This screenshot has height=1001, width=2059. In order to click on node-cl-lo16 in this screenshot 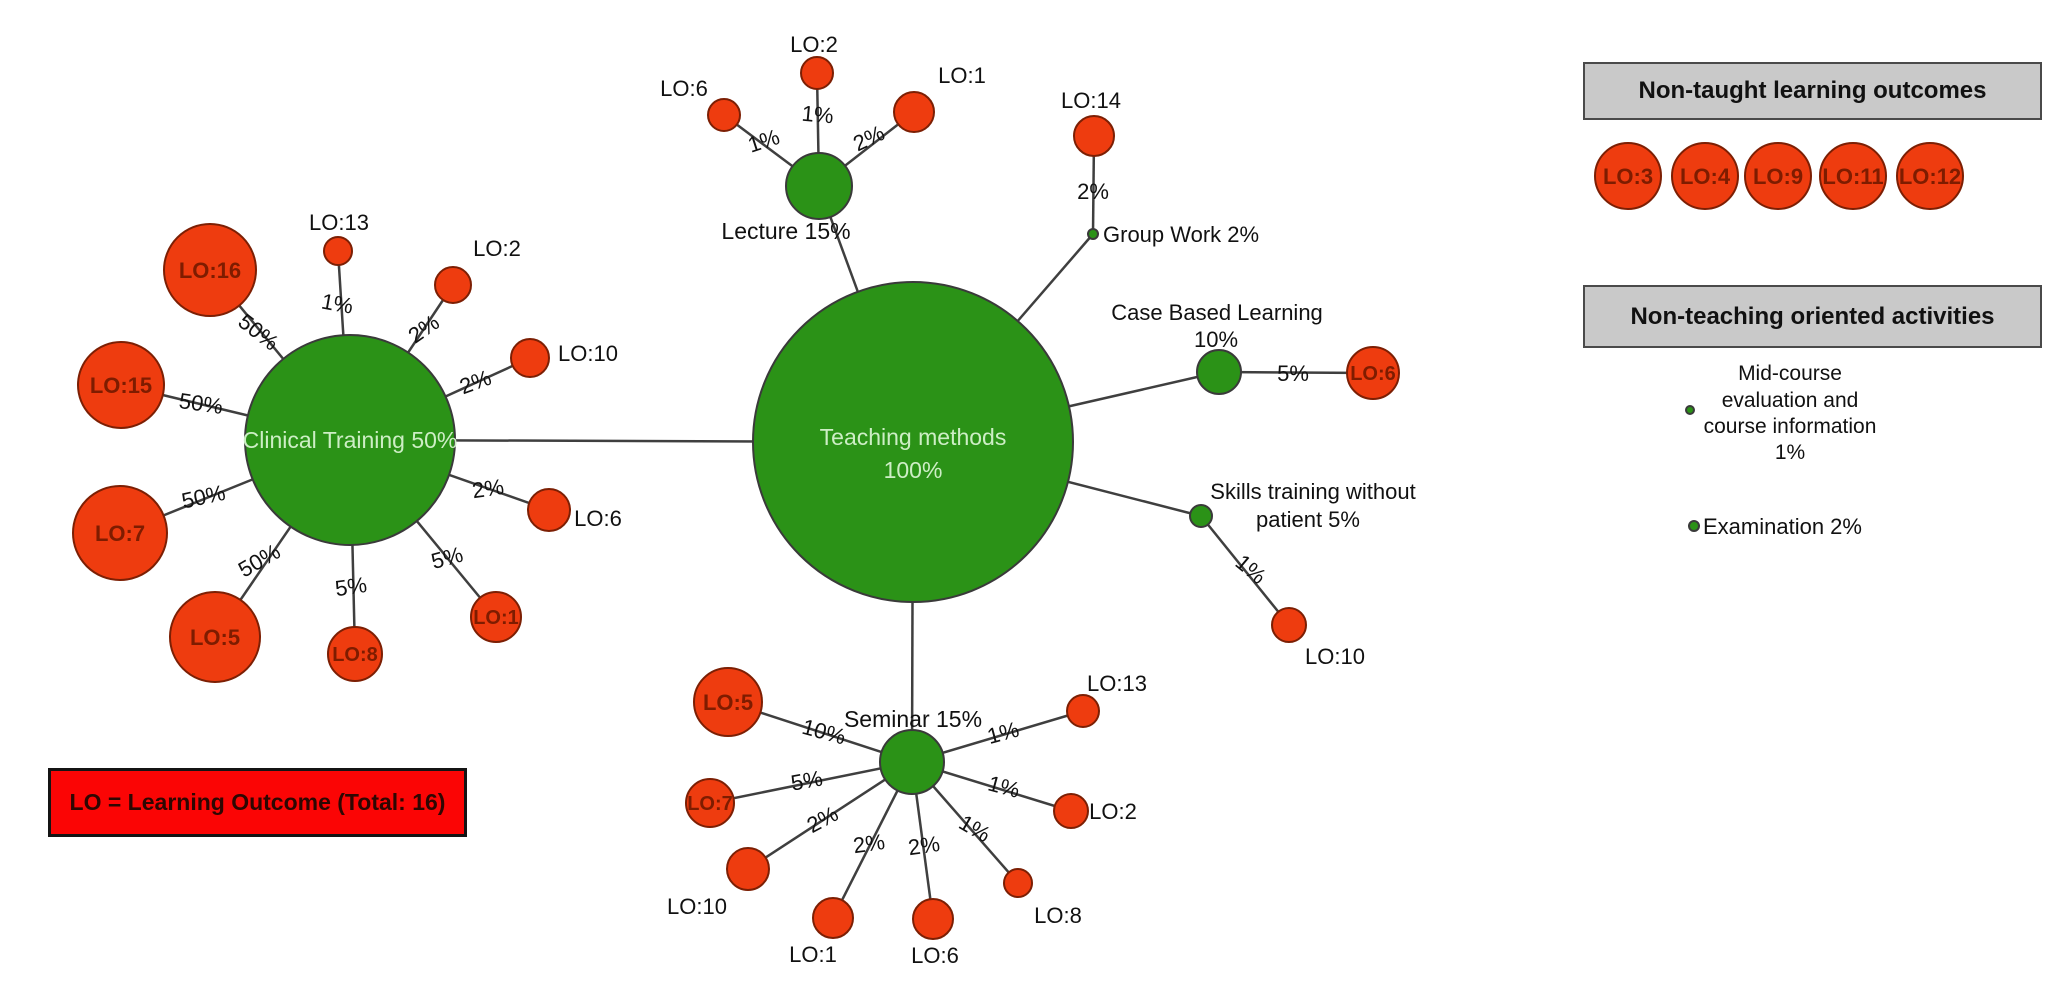, I will do `click(210, 270)`.